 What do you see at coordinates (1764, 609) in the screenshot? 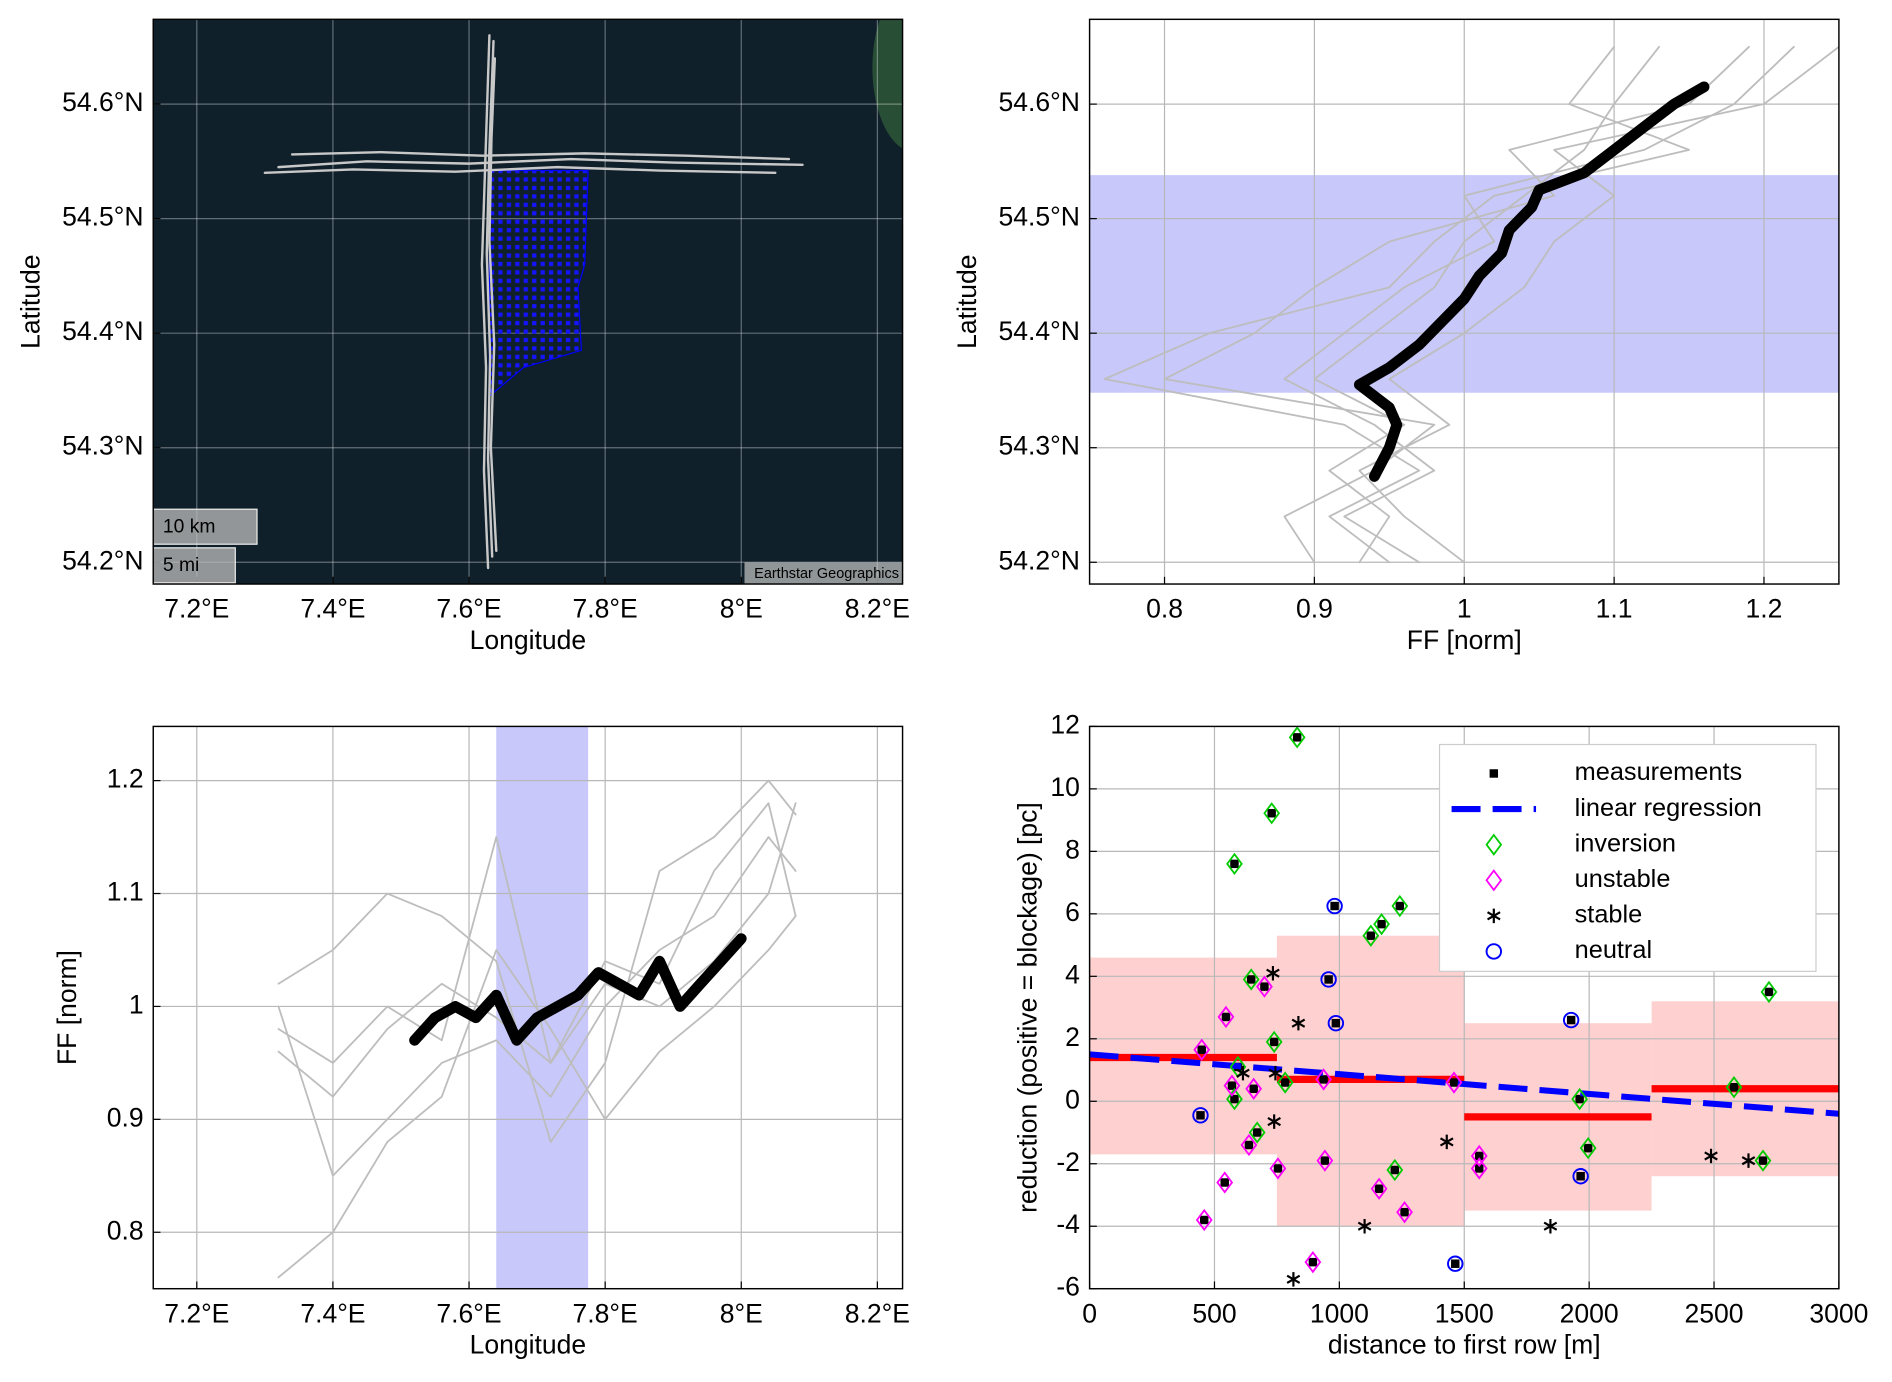
I see `x-tick-label: 1.2` at bounding box center [1764, 609].